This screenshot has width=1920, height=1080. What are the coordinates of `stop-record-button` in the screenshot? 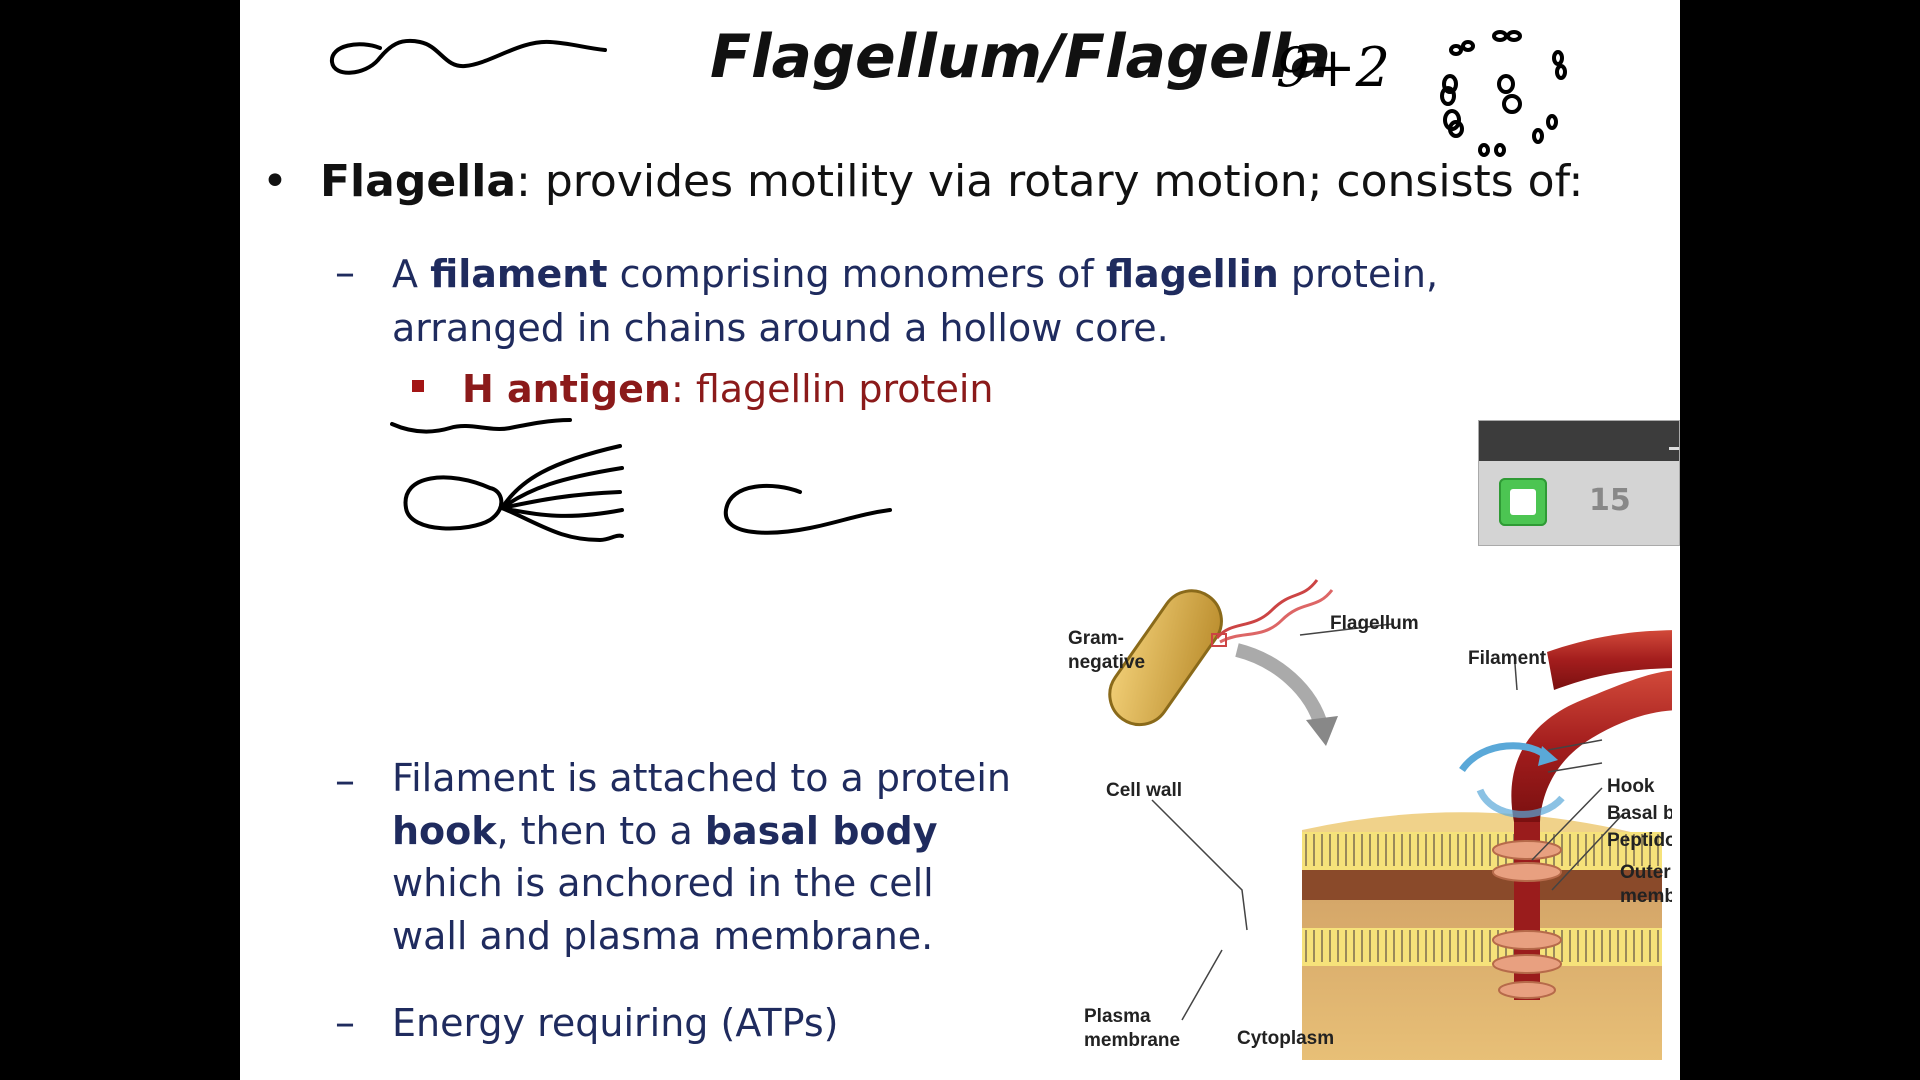 It's located at (1523, 502).